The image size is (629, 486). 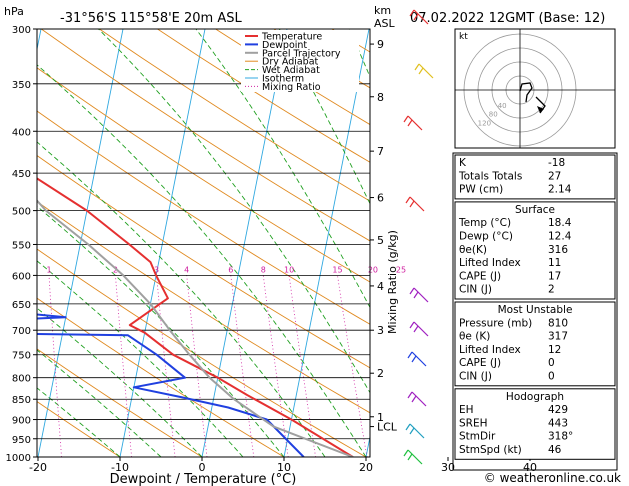 What do you see at coordinates (475, 377) in the screenshot?
I see `most-unstable-table-row-label: CIN (J)` at bounding box center [475, 377].